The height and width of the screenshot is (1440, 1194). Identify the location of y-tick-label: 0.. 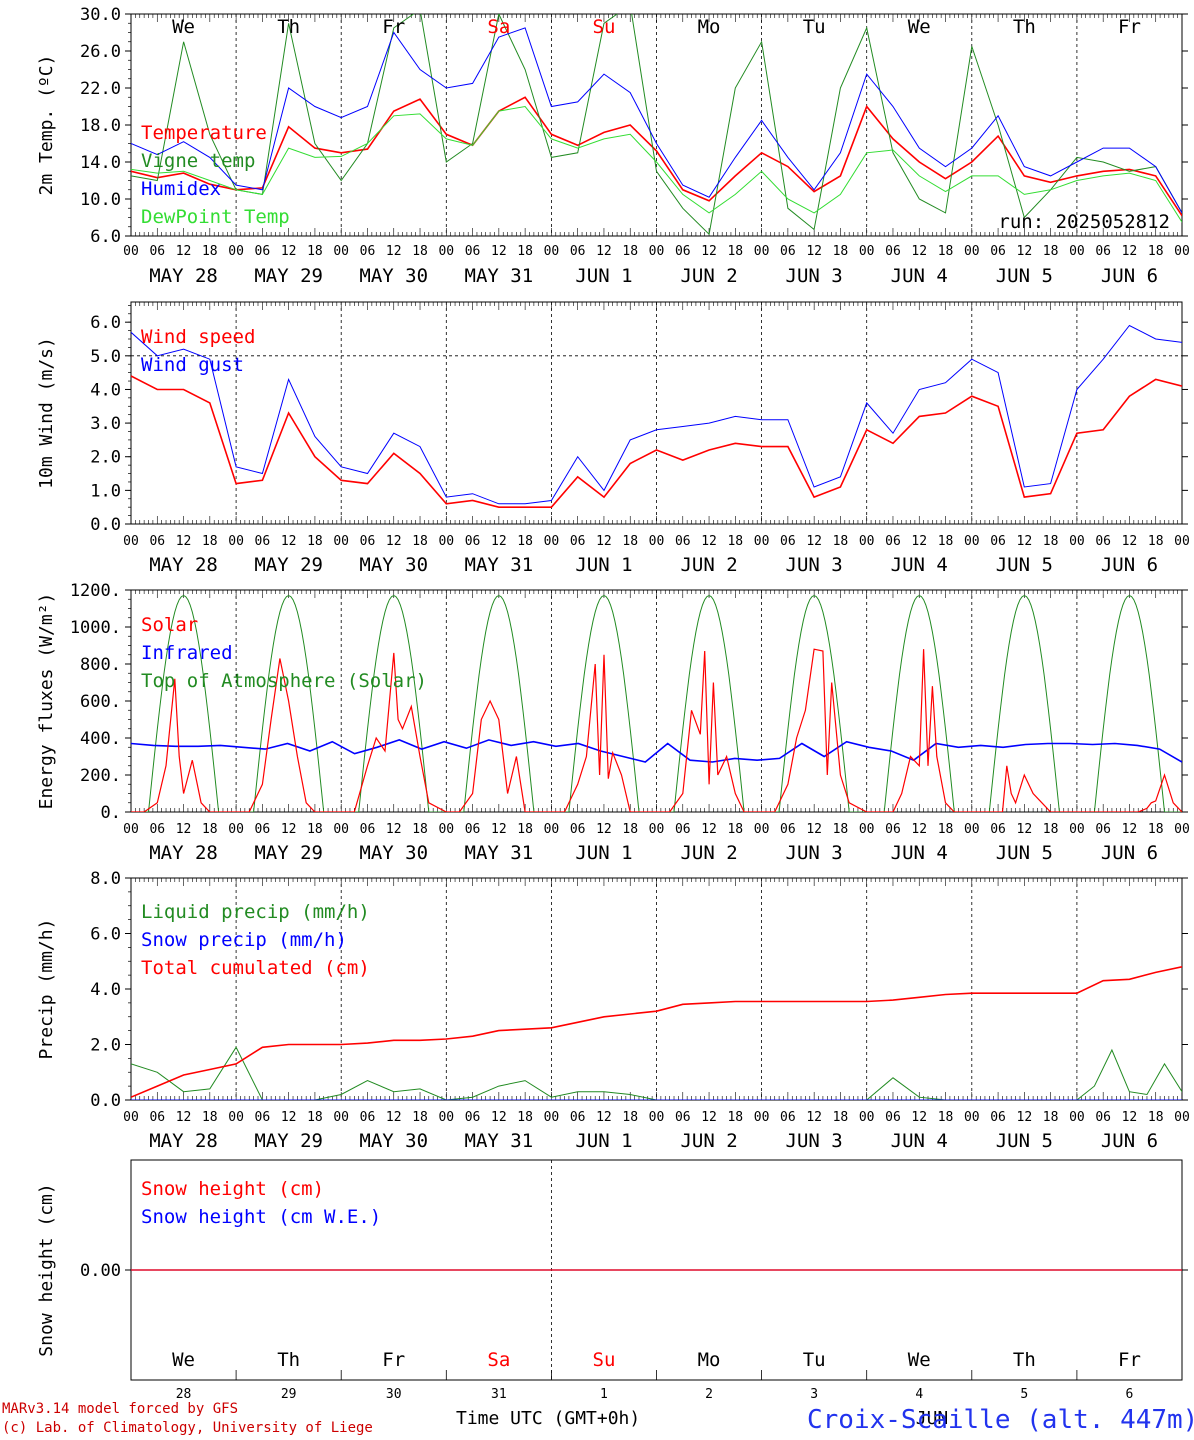
(111, 813).